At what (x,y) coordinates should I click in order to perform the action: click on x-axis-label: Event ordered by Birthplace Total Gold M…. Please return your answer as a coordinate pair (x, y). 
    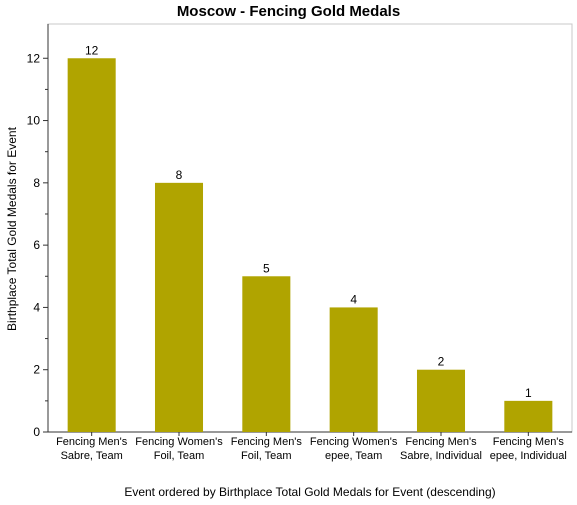
    Looking at the image, I should click on (310, 492).